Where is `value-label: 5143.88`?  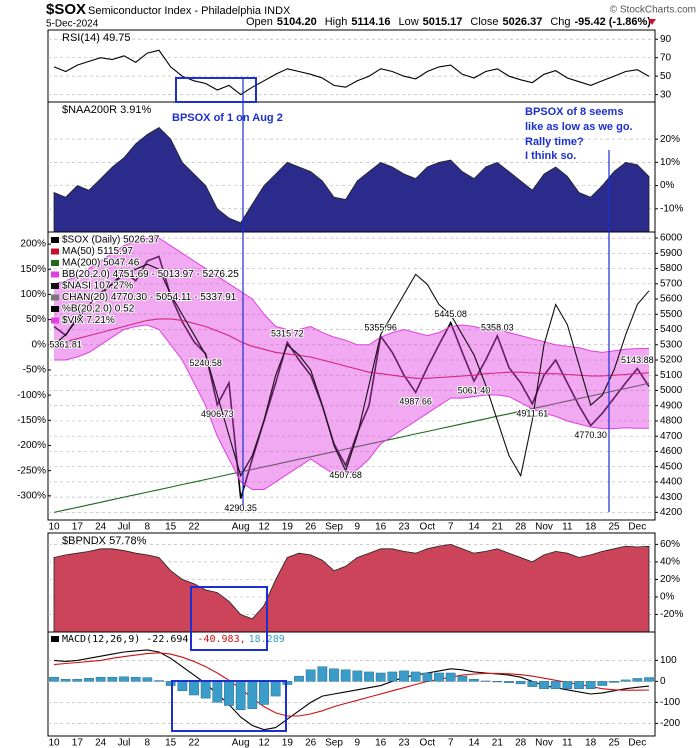
value-label: 5143.88 is located at coordinates (637, 360).